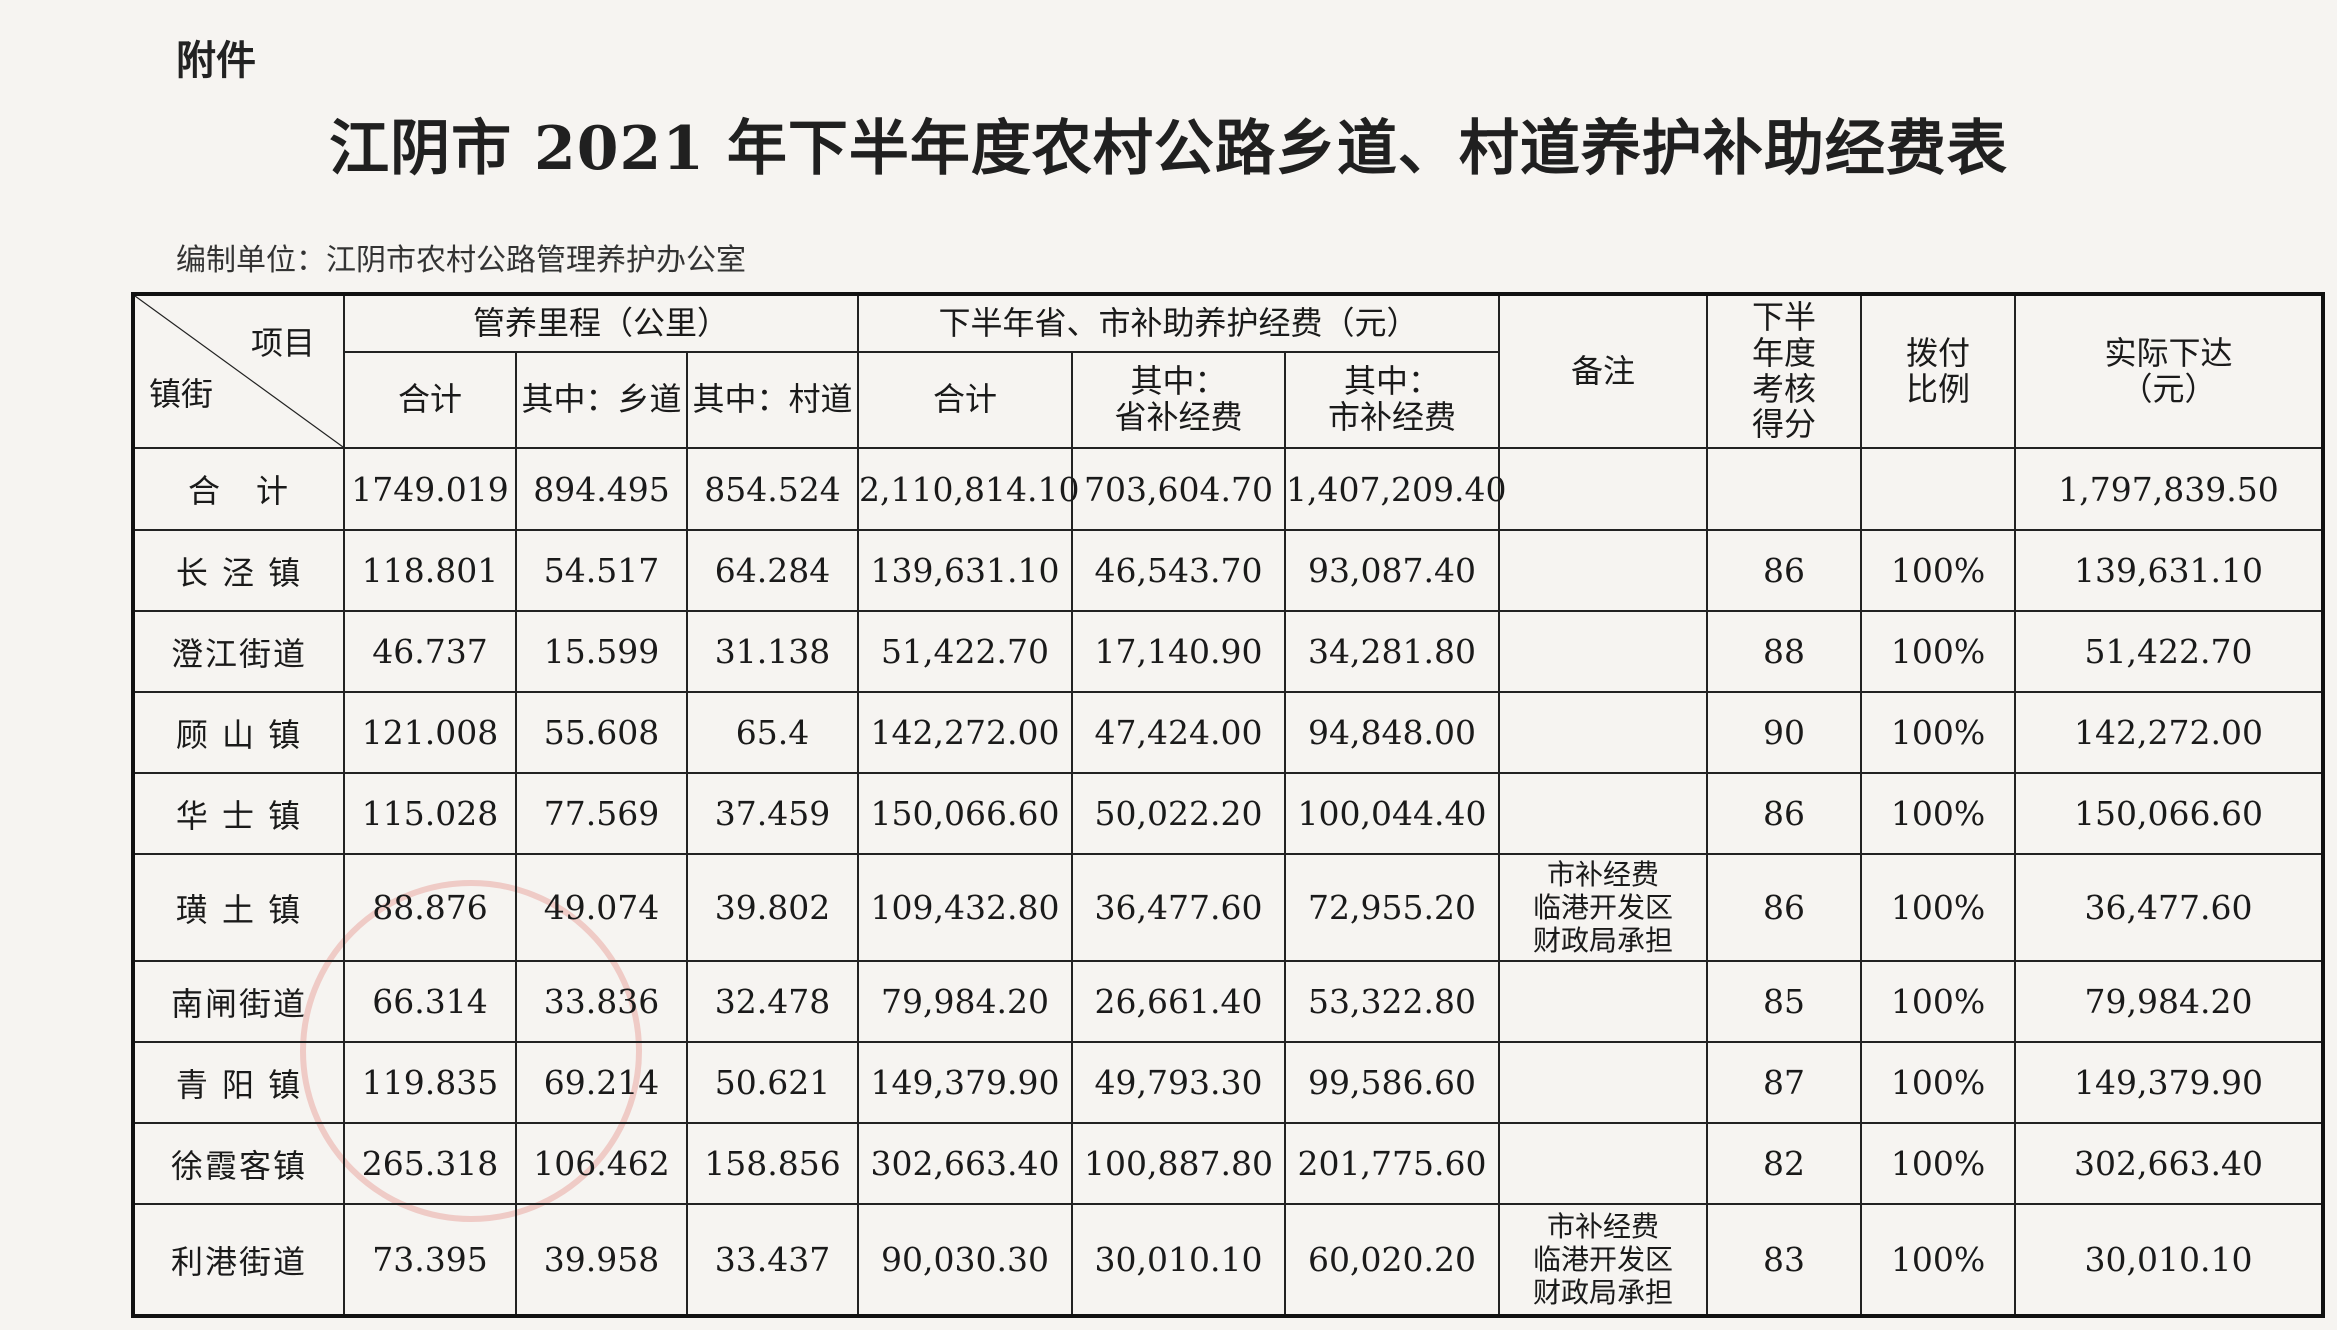 The height and width of the screenshot is (1330, 2337). What do you see at coordinates (1179, 907) in the screenshot?
I see `province-cell: 36,477.60` at bounding box center [1179, 907].